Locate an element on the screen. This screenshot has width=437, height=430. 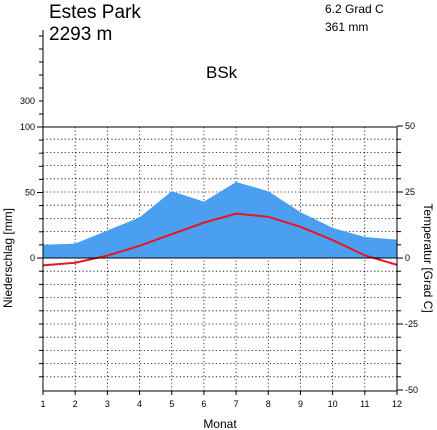
total-precipitation: 361 mm is located at coordinates (346, 27).